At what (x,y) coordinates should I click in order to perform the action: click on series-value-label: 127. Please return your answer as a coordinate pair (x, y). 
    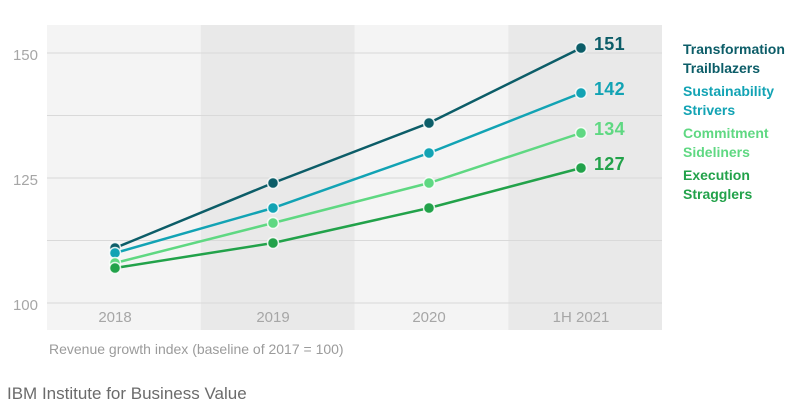
    Looking at the image, I should click on (609, 164).